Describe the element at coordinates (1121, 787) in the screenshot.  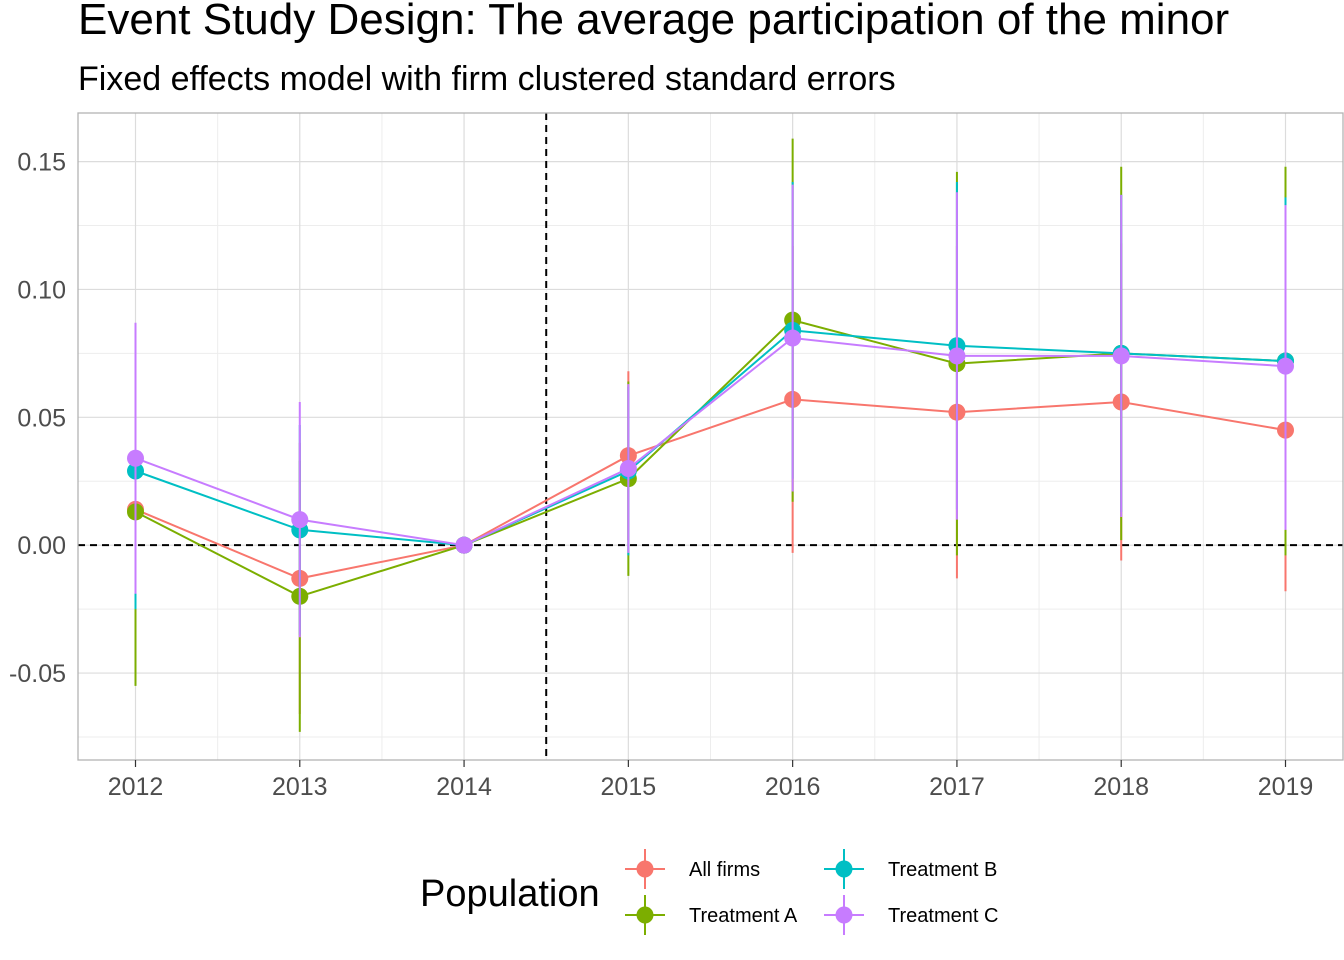
I see `x-tick-label: 2018` at that location.